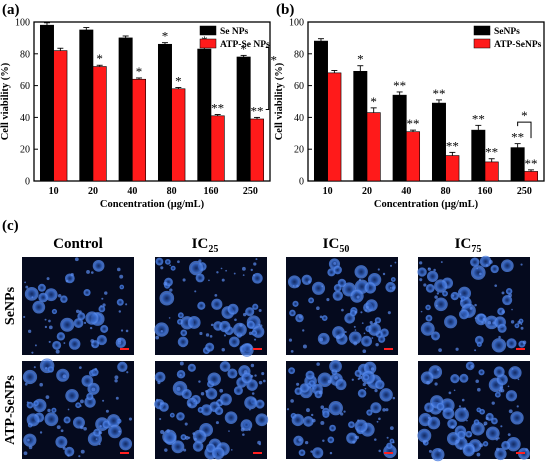 The height and width of the screenshot is (469, 550). Describe the element at coordinates (125, 109) in the screenshot. I see `bar-series1` at that location.